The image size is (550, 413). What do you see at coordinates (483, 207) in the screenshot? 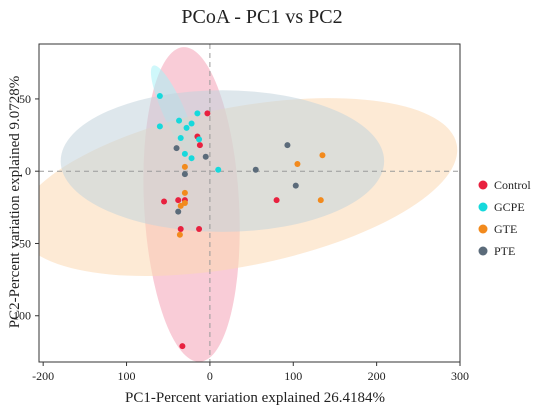
I see `legend-marker-gcpe` at bounding box center [483, 207].